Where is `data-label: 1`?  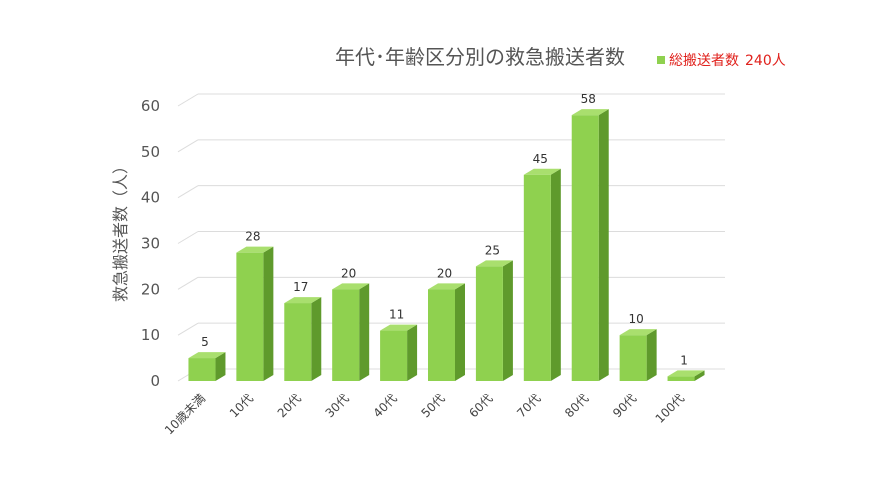 data-label: 1 is located at coordinates (684, 360).